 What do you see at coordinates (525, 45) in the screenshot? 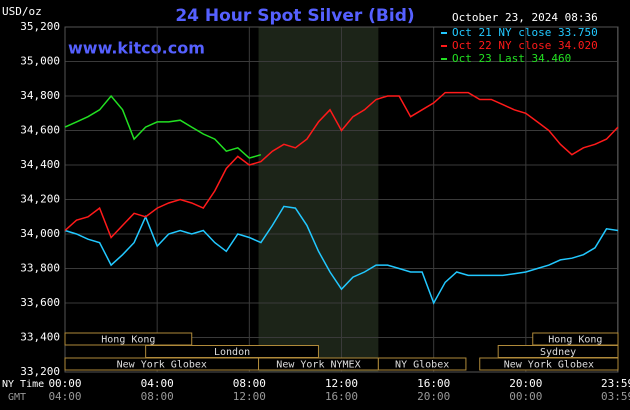
I see `legend-label: Oct 22 NY close 34.020` at bounding box center [525, 45].